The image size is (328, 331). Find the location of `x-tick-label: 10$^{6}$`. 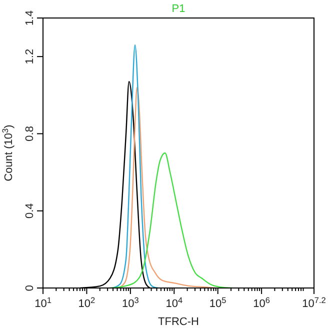

x-tick-label: 10$^{6}$ is located at coordinates (261, 303).